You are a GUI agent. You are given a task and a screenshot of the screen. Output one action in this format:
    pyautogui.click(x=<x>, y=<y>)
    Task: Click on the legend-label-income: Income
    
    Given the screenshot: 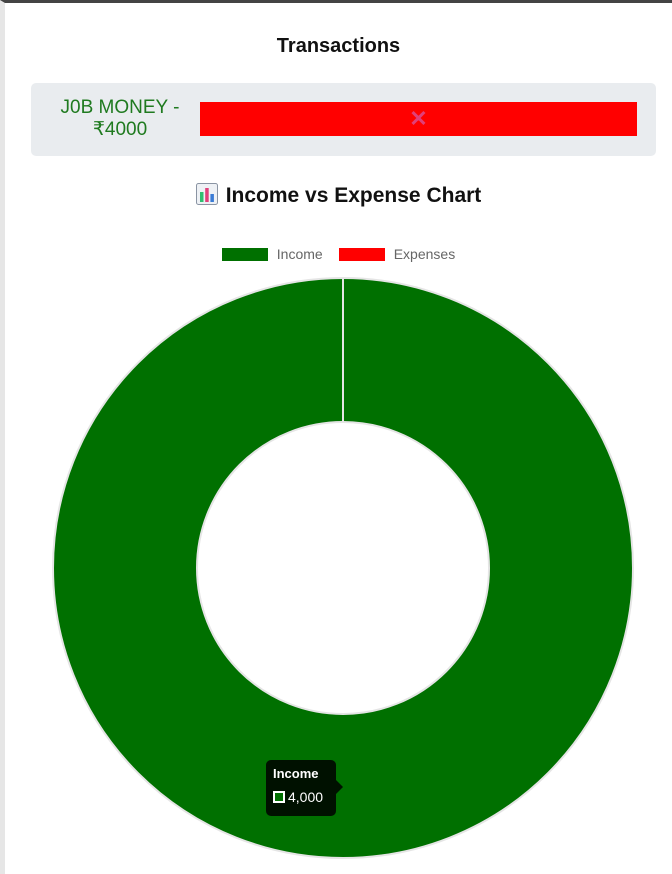 What is the action you would take?
    pyautogui.click(x=299, y=254)
    